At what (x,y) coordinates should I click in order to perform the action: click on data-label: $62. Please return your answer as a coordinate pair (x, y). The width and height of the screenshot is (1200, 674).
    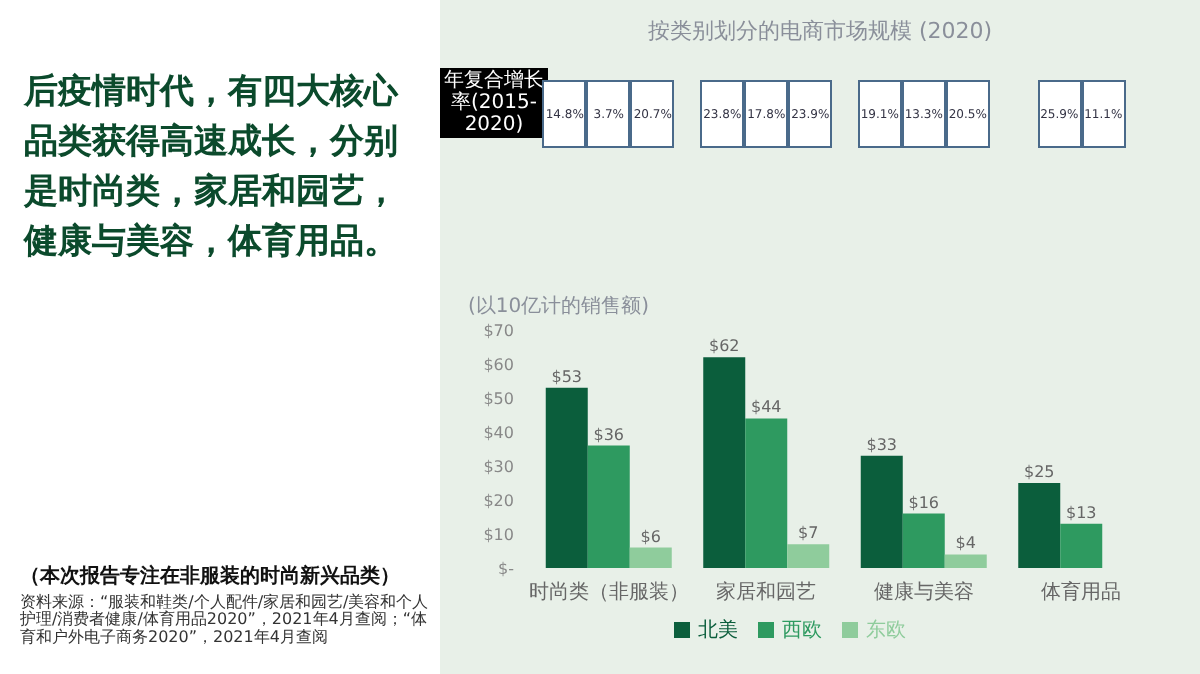
    Looking at the image, I should click on (724, 346).